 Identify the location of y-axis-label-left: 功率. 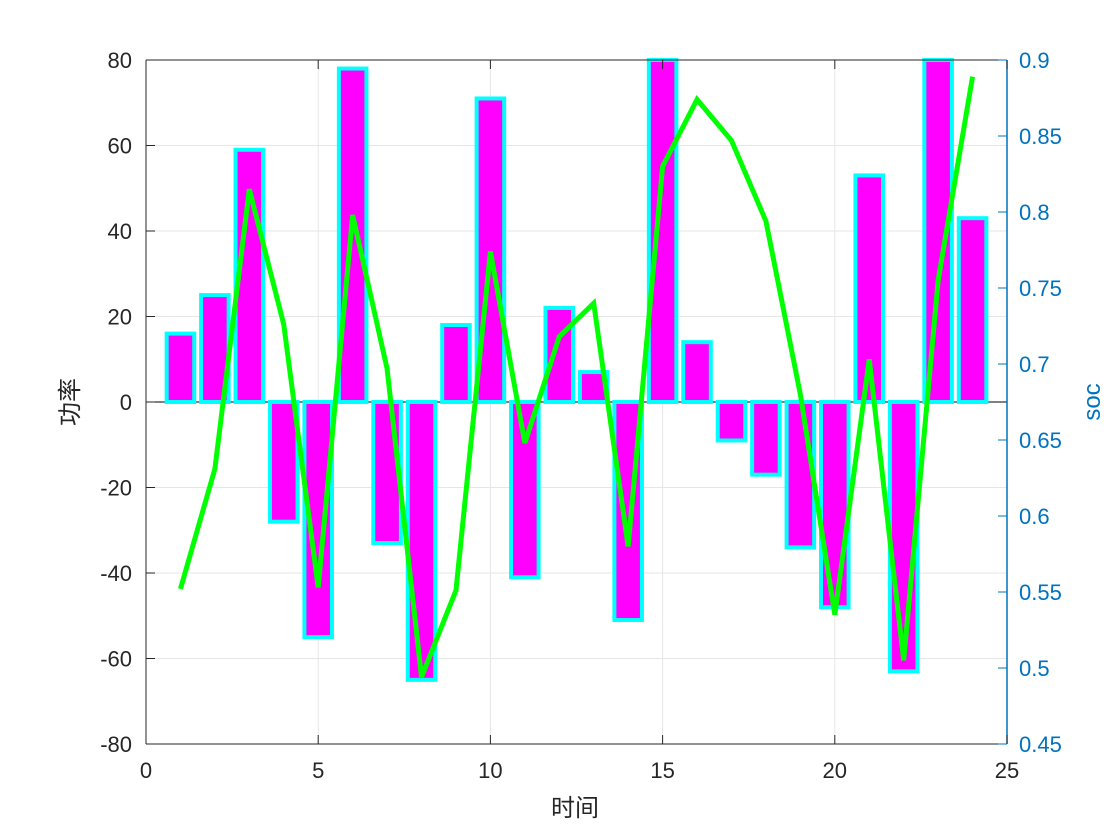
(70, 402).